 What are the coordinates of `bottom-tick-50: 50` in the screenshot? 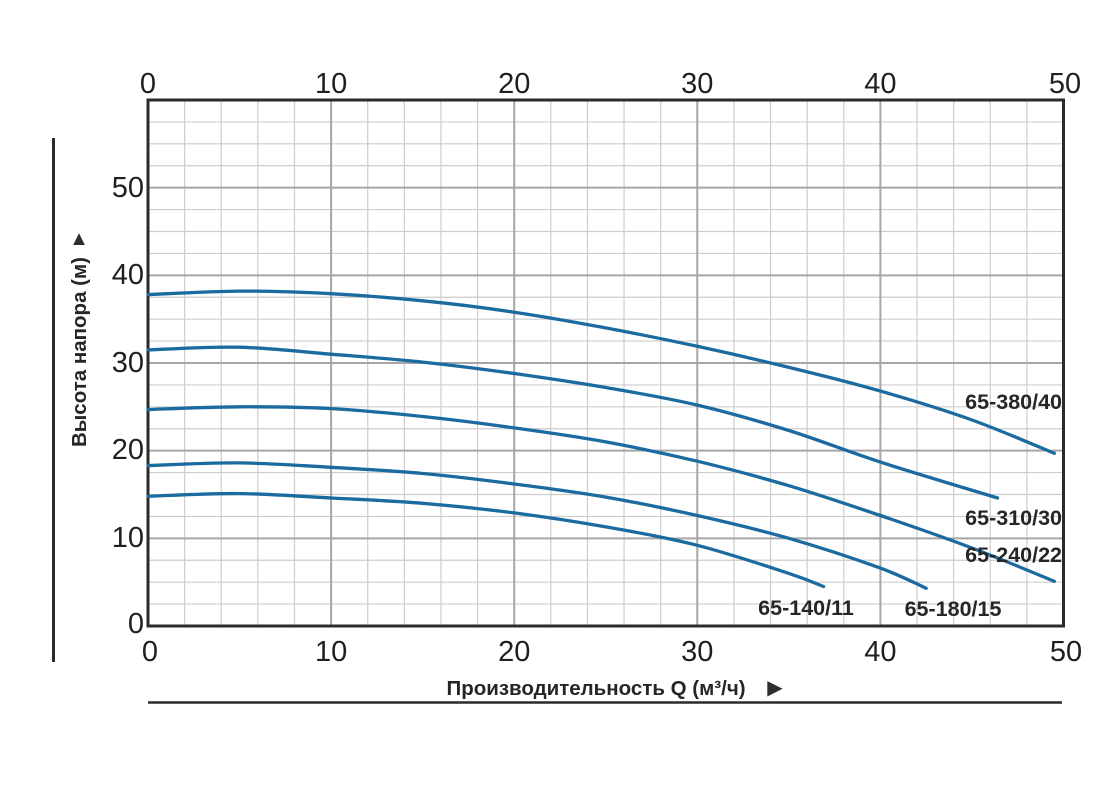 It's located at (1066, 652).